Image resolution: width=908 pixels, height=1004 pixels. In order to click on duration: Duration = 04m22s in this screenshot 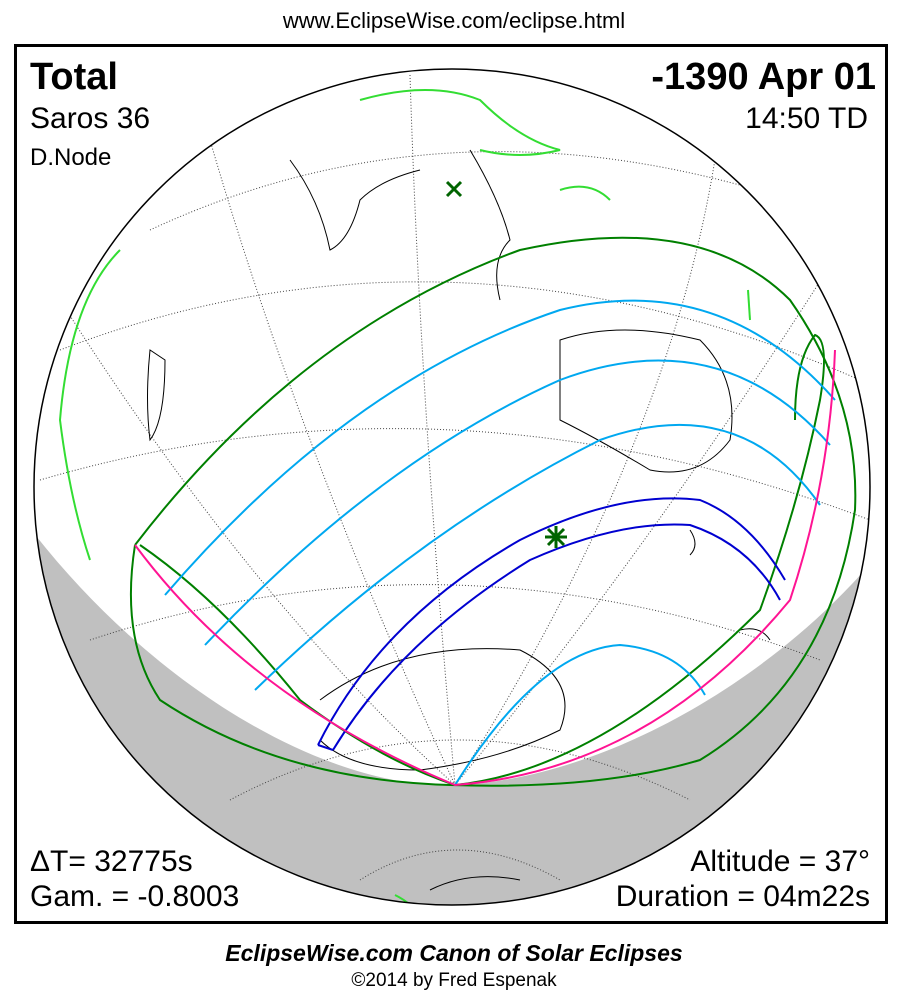, I will do `click(742, 896)`.